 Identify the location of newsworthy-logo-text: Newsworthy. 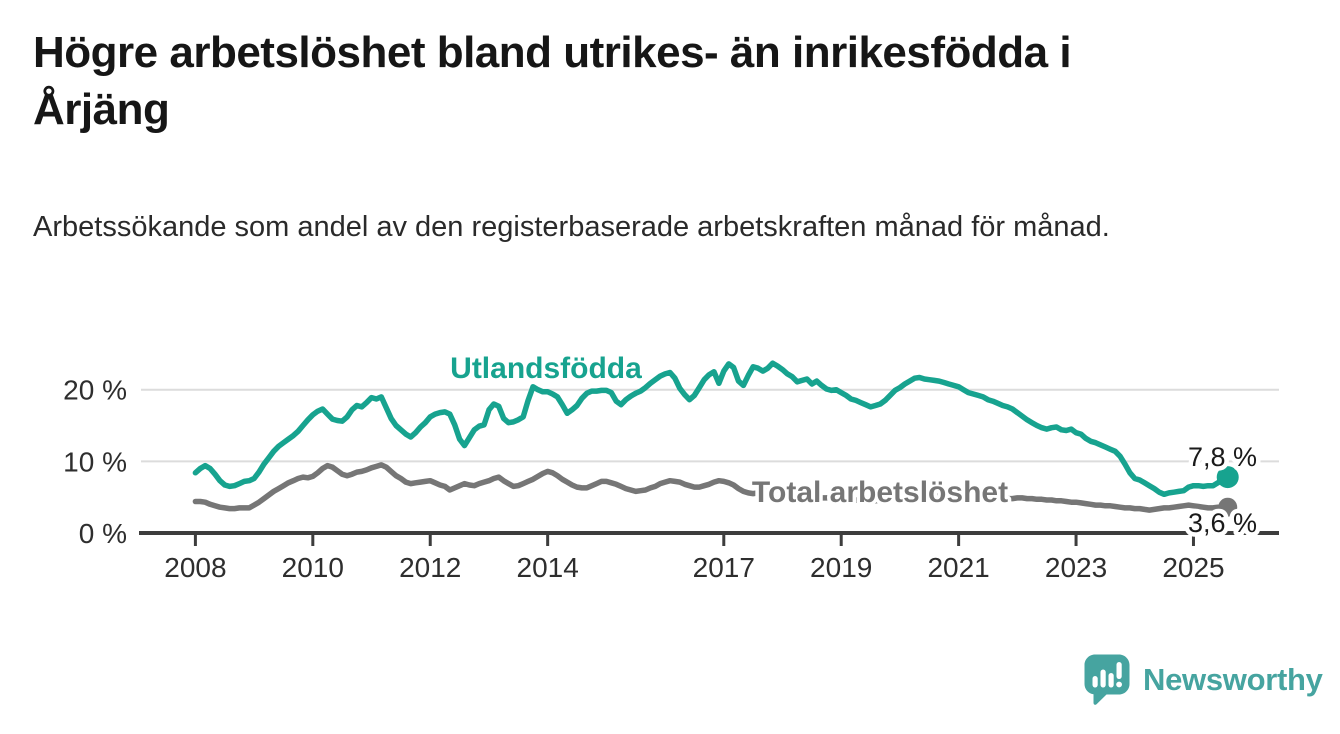
(1233, 679).